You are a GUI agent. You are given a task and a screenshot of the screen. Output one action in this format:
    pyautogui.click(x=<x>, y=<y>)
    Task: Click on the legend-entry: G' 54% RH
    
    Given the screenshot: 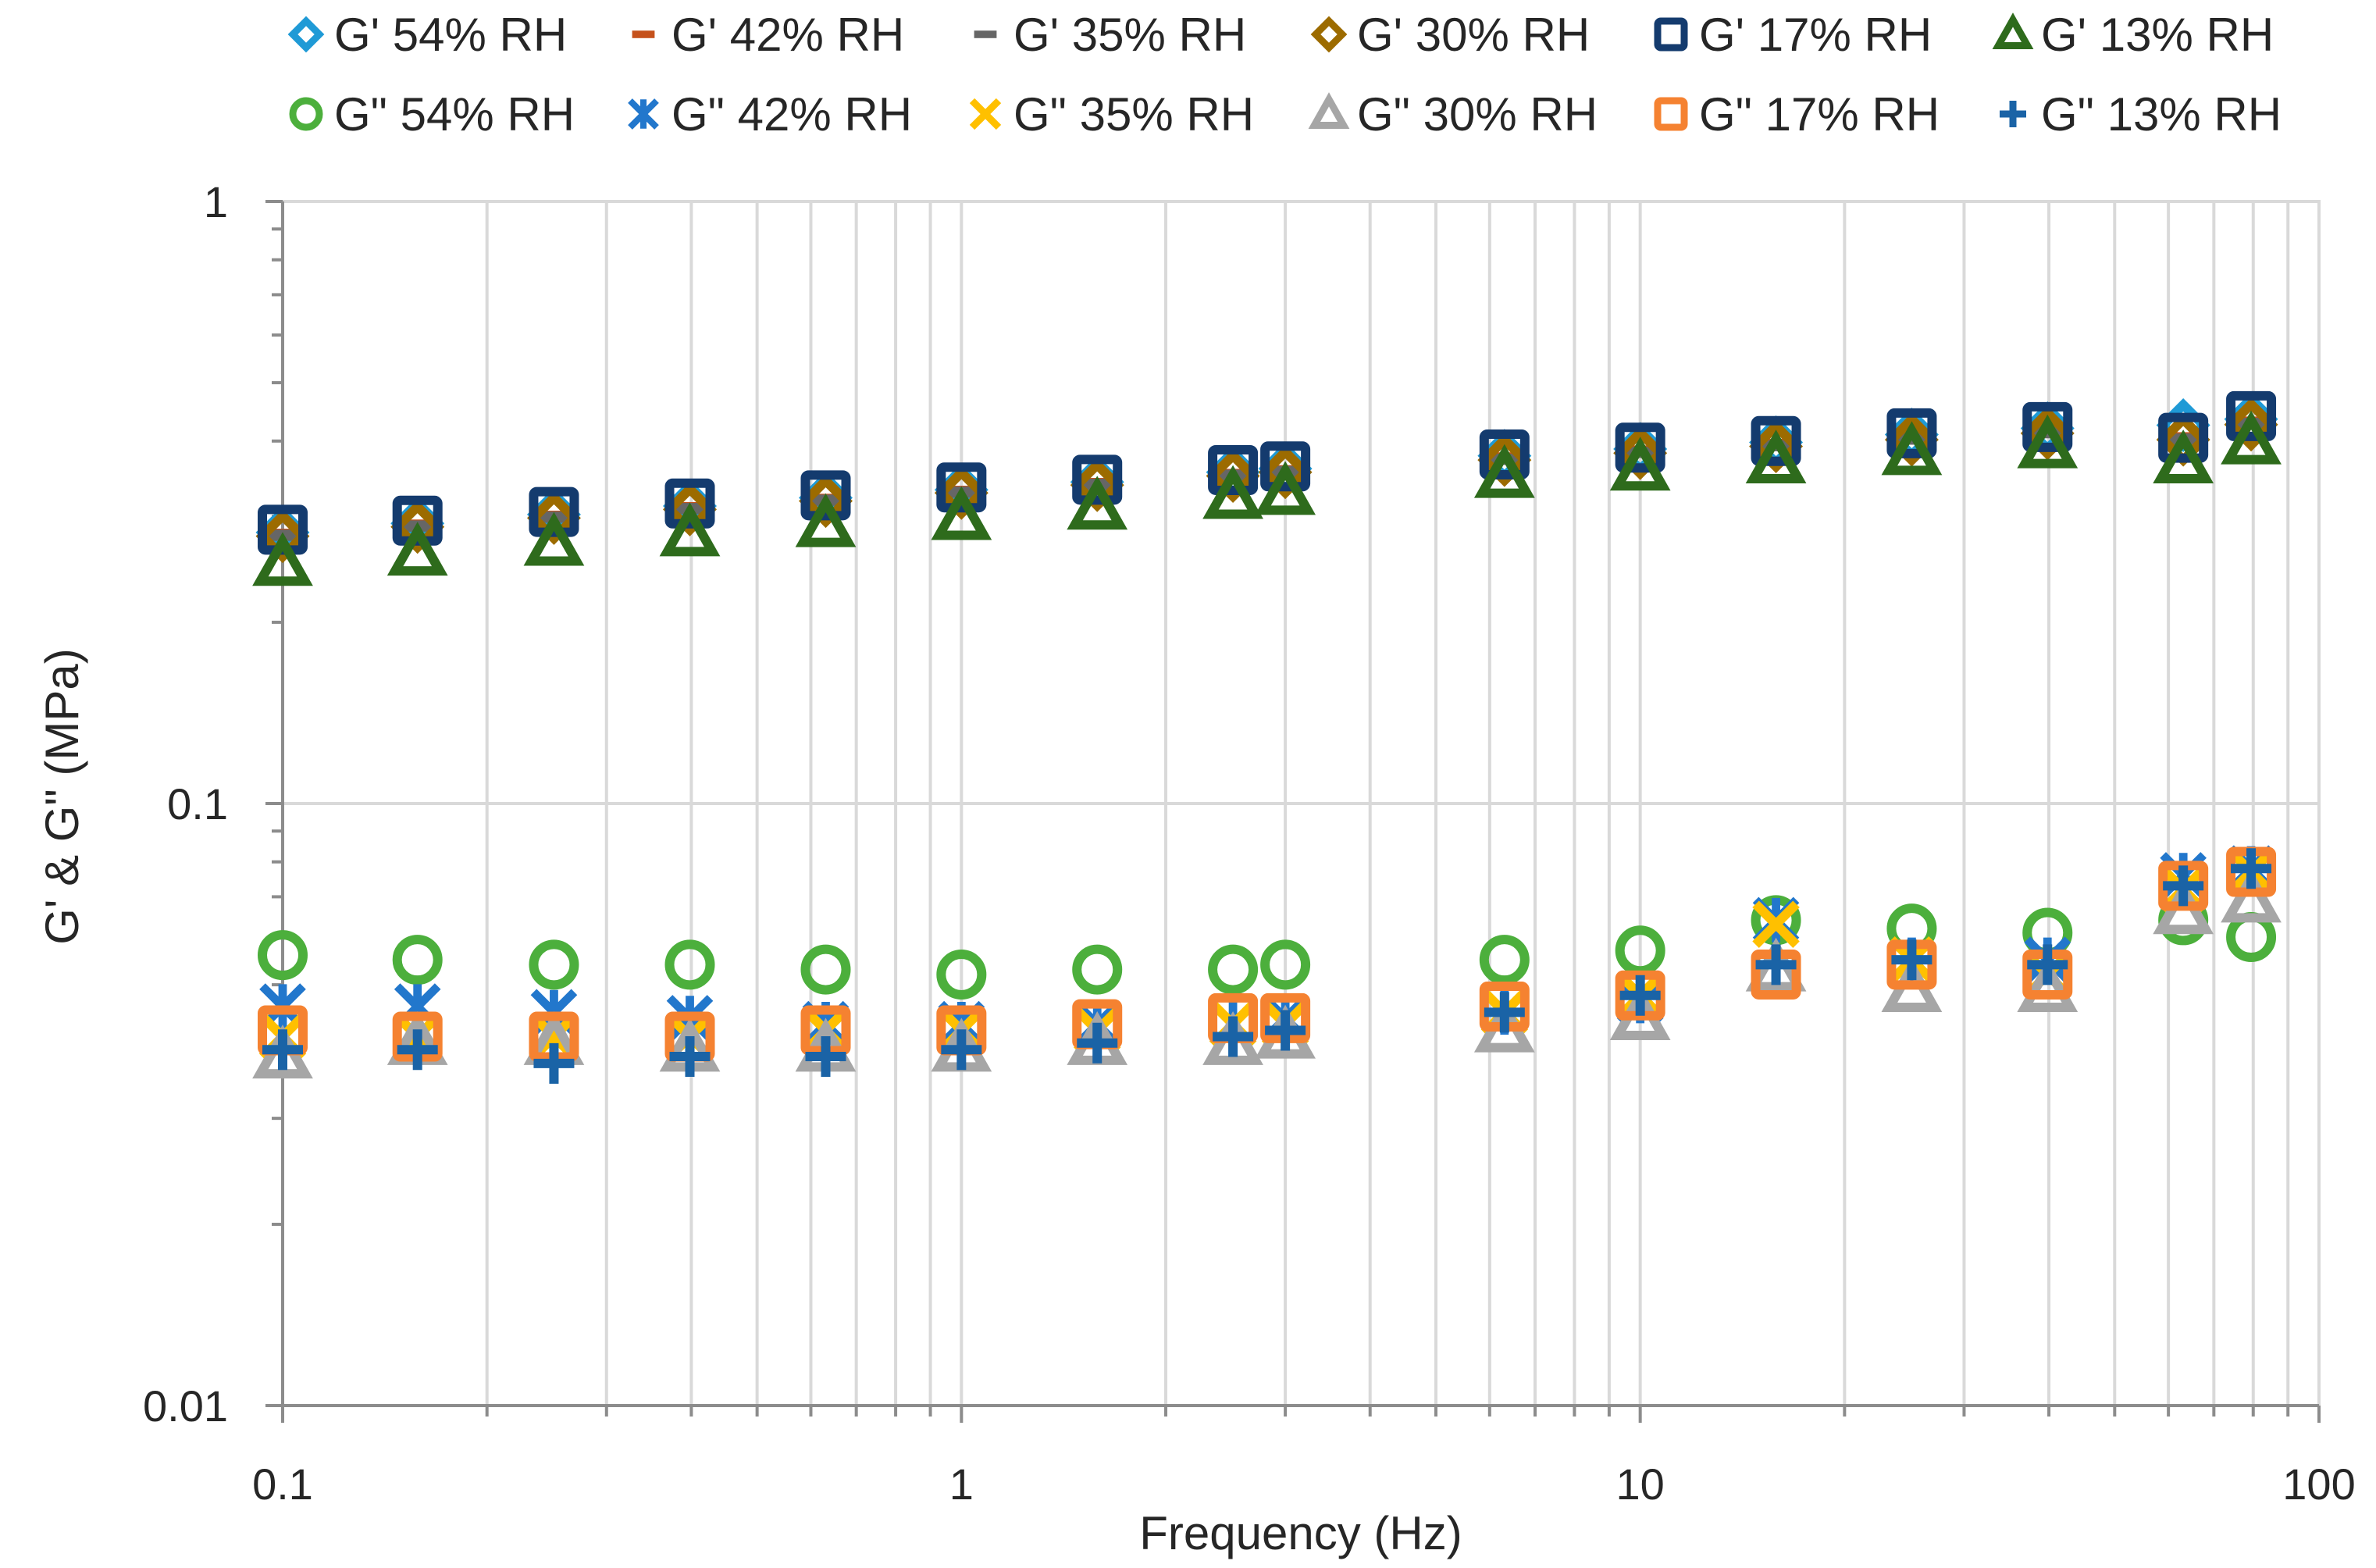 What is the action you would take?
    pyautogui.click(x=427, y=35)
    